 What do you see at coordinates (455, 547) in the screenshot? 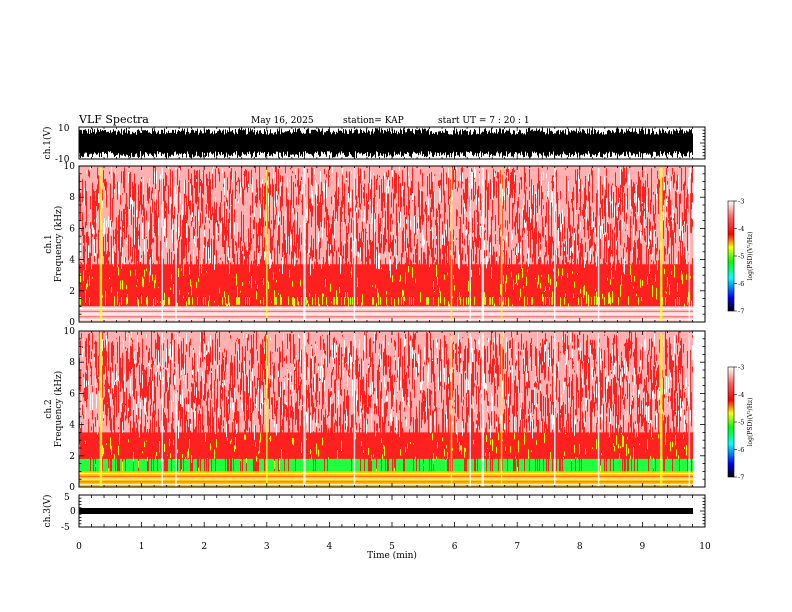
I see `xtick-label: 6` at bounding box center [455, 547].